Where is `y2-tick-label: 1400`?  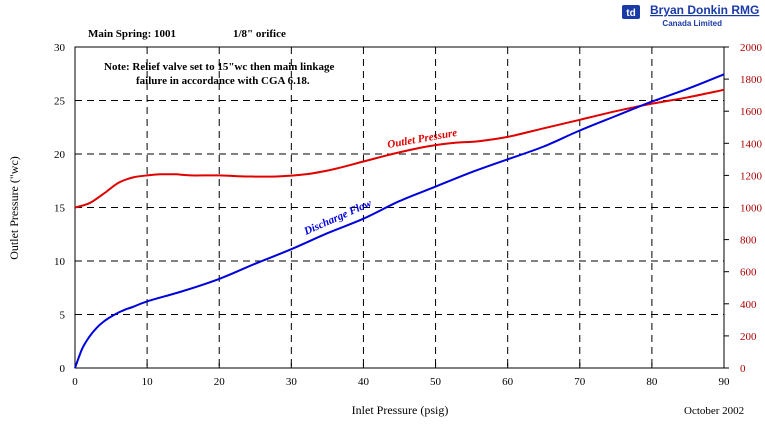 y2-tick-label: 1400 is located at coordinates (751, 144).